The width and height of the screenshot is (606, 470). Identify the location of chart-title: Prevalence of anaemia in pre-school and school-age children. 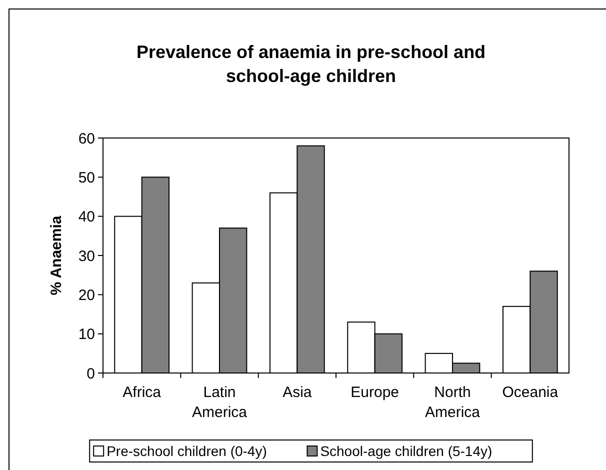
(311, 64).